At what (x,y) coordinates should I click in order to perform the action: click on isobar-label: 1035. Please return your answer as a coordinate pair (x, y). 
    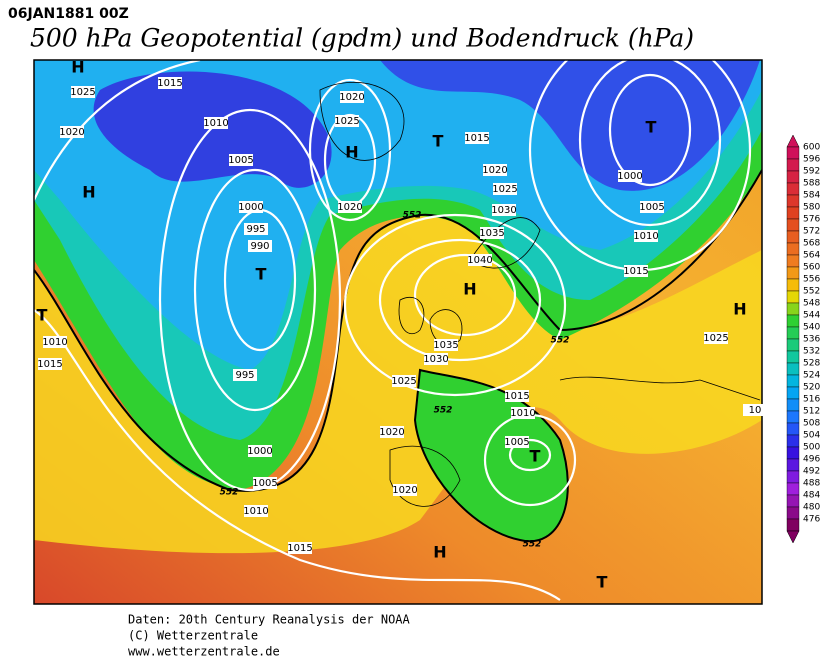
    Looking at the image, I should click on (445, 345).